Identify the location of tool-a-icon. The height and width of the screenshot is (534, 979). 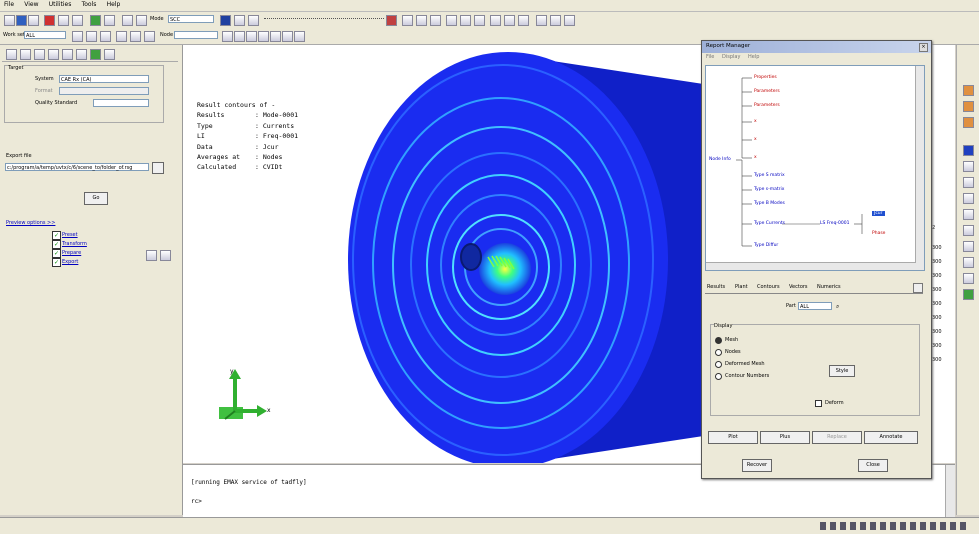
(968, 90).